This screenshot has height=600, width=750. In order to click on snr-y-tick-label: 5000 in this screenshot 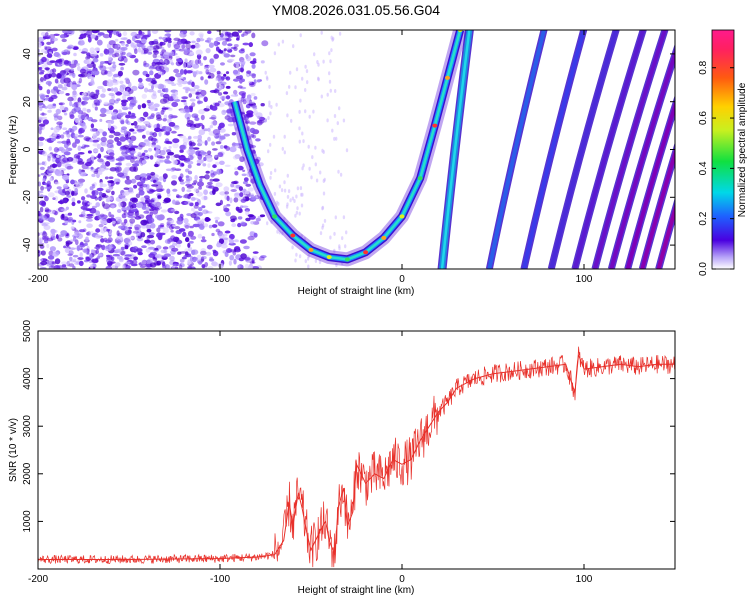, I will do `click(27, 330)`.